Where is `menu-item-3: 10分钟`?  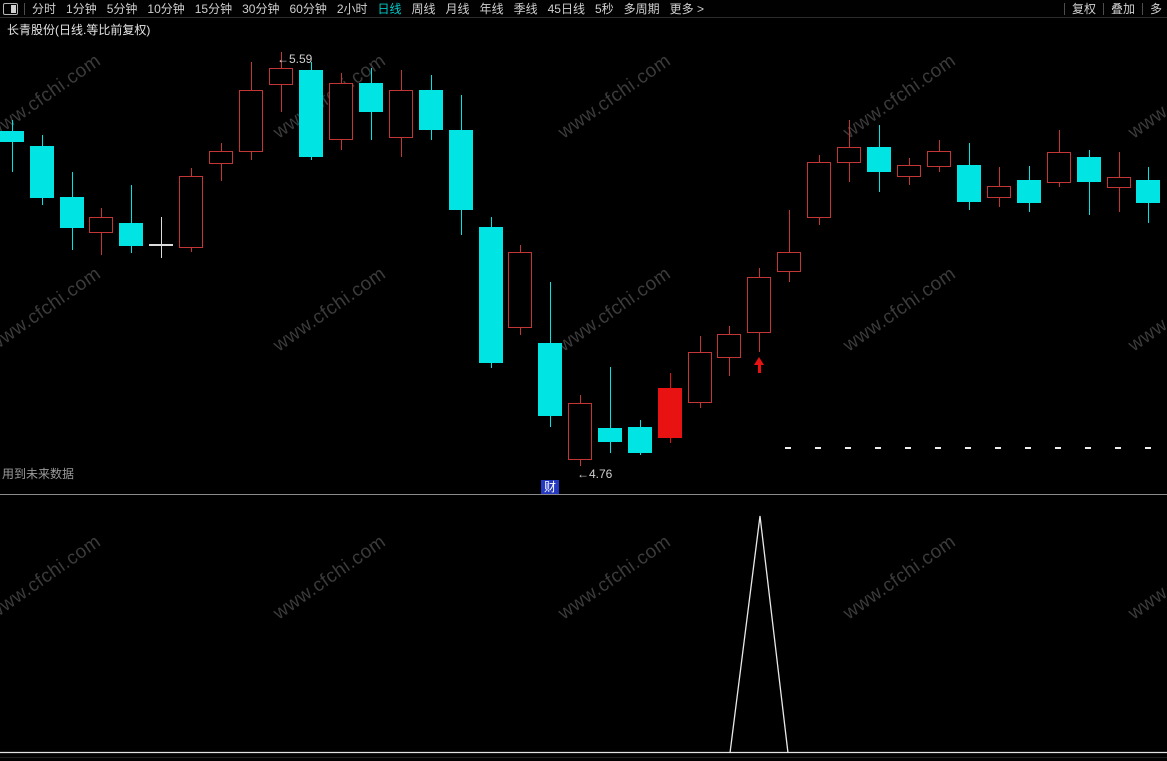
menu-item-3: 10分钟 is located at coordinates (166, 9).